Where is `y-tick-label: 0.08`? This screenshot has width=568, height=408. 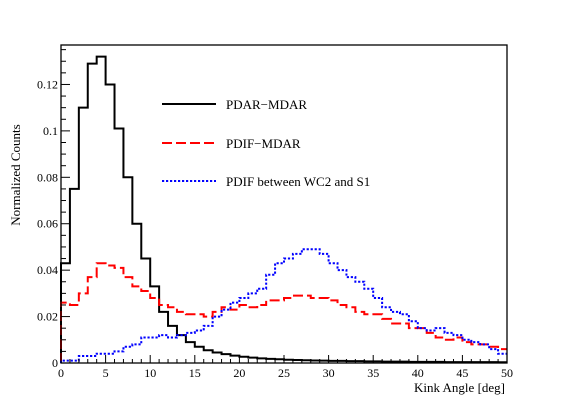 y-tick-label: 0.08 is located at coordinates (47, 177).